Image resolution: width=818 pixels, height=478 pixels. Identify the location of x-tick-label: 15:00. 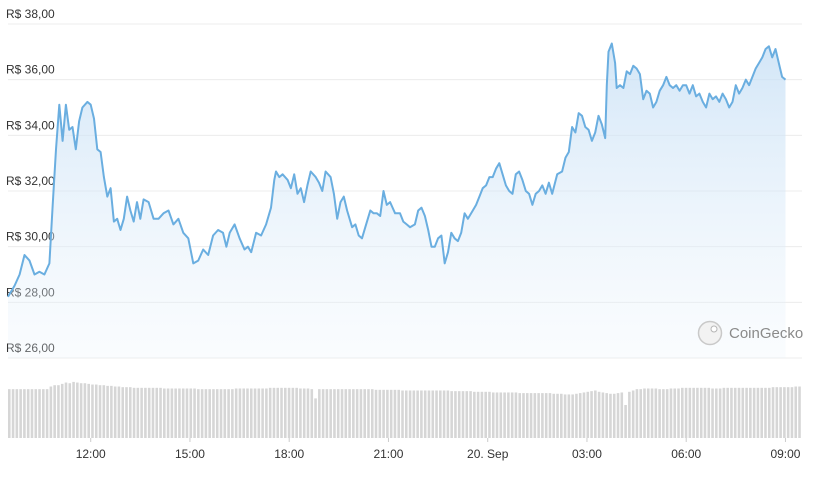
(190, 454).